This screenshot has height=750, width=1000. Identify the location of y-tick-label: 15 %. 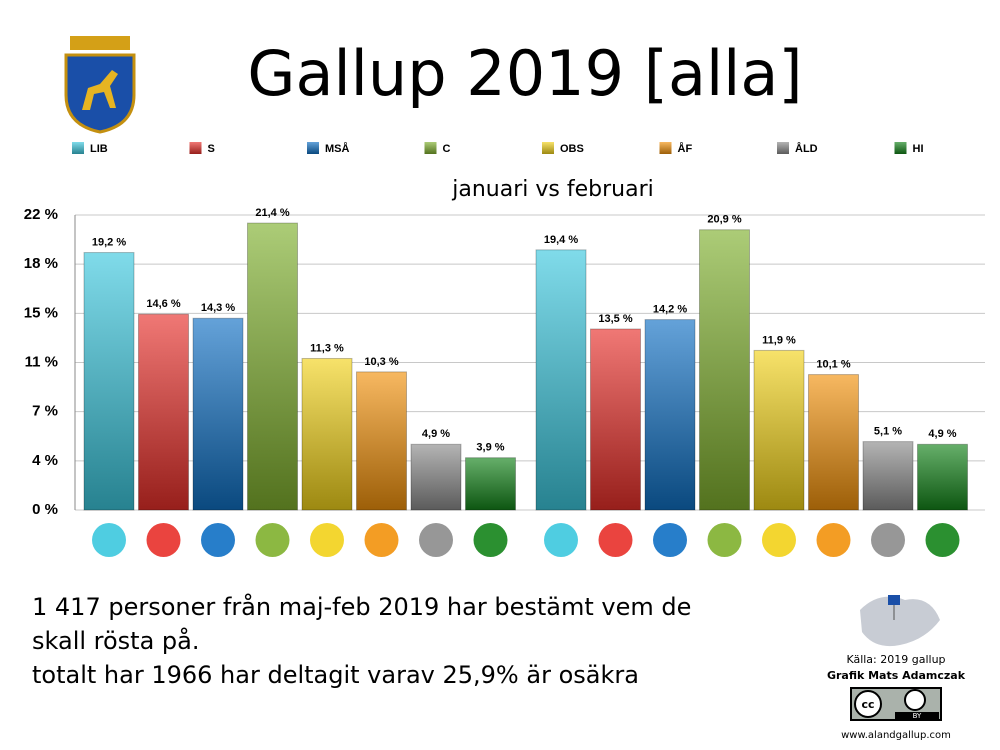
(41, 312).